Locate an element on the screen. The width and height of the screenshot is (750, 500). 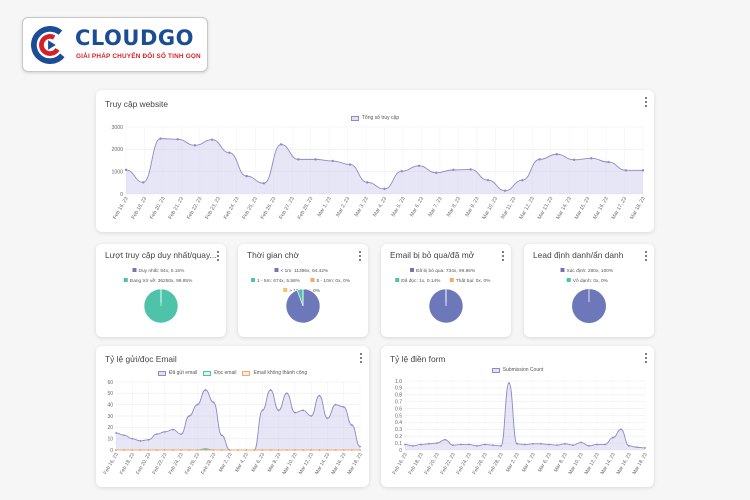
pie-legend-row: Đã đọc: 1x, 0.14% Thất bại: 0x, 0% is located at coordinates (443, 281).